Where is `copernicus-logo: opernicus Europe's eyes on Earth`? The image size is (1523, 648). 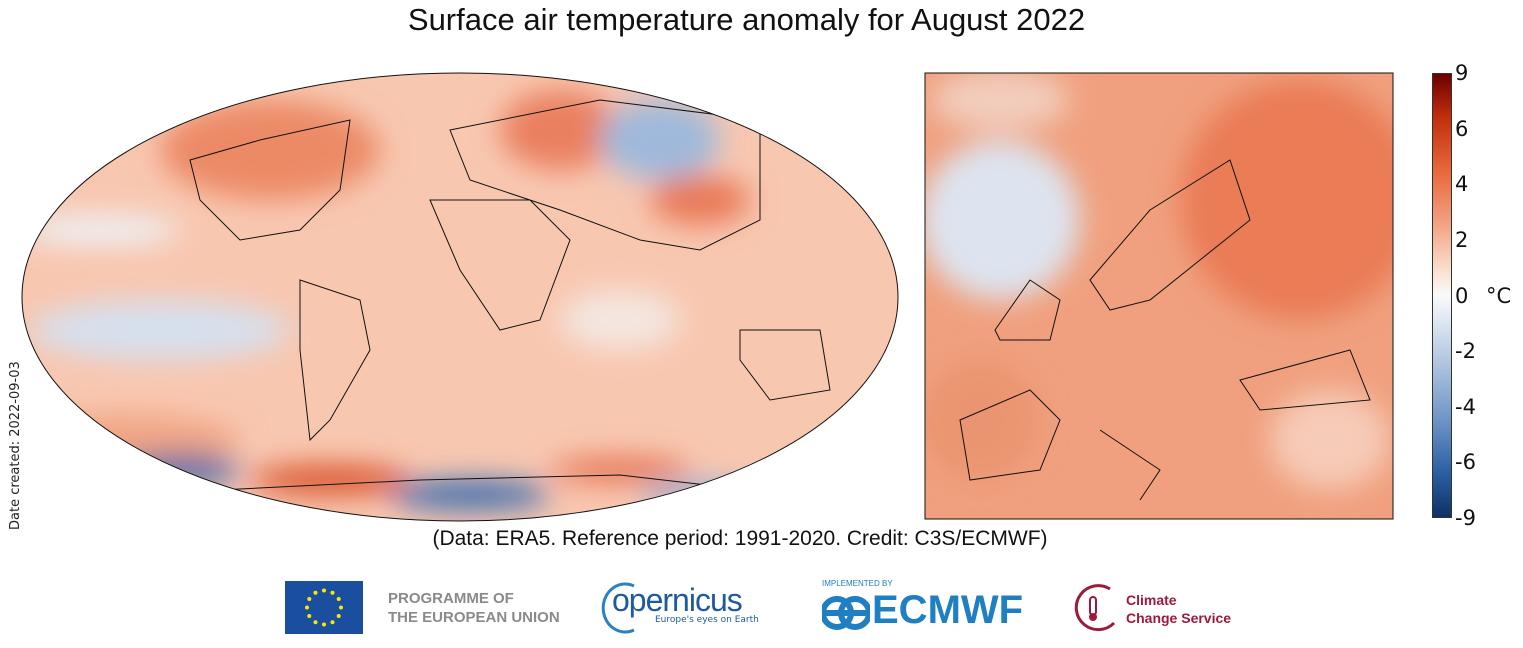 copernicus-logo: opernicus Europe's eyes on Earth is located at coordinates (679, 608).